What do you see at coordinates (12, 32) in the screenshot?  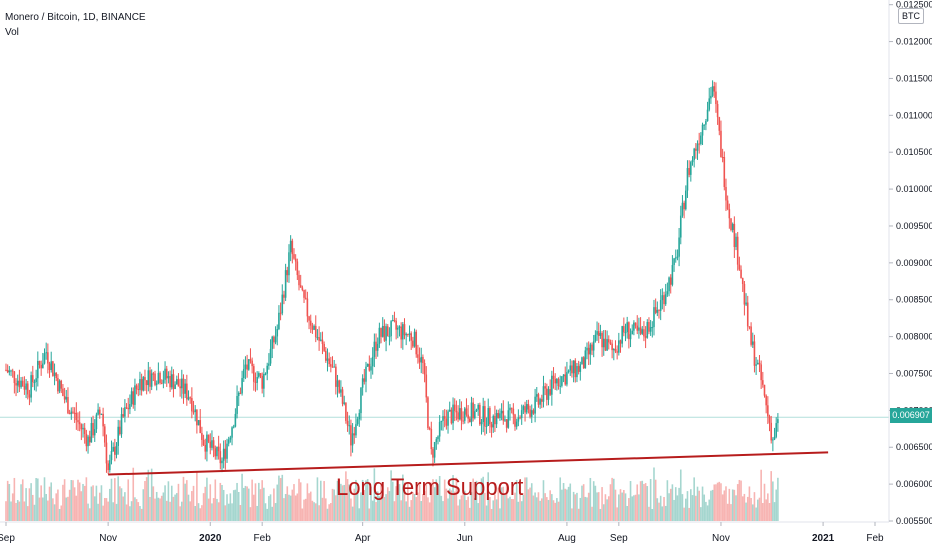 I see `volume-label: Vol` at bounding box center [12, 32].